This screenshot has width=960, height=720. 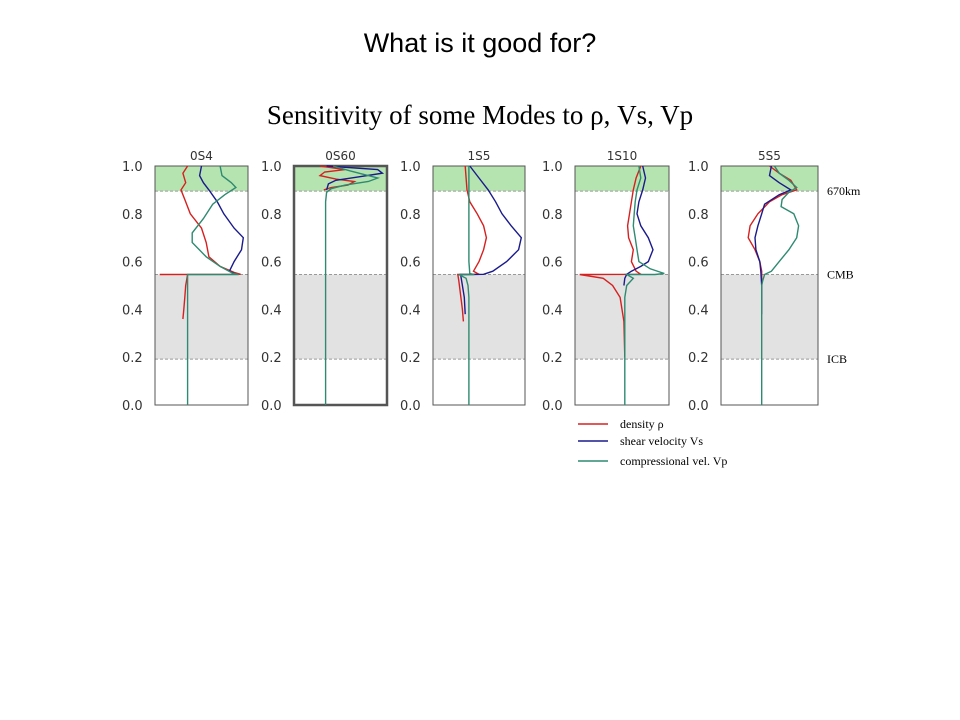 I want to click on panel-1s5: 1S5 1.0 0.8 0.6 0.4 0.2 0.0, so click(x=463, y=281).